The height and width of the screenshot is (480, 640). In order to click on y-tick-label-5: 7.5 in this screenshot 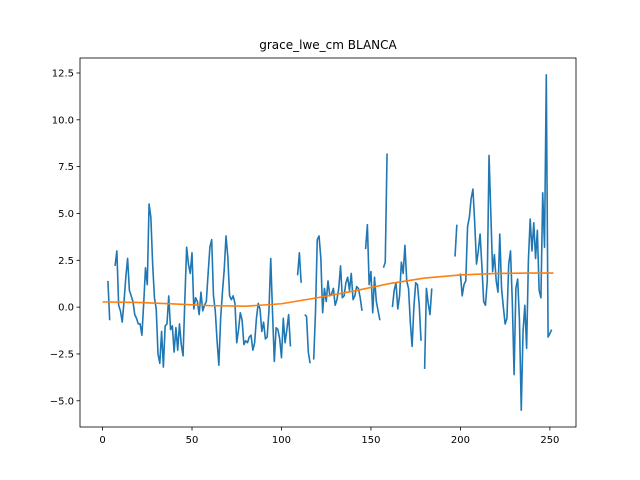, I will do `click(66, 167)`.